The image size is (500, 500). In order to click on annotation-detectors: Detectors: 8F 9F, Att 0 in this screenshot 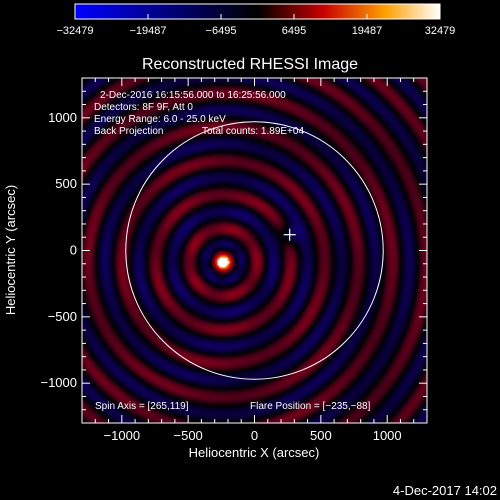, I will do `click(143, 107)`.